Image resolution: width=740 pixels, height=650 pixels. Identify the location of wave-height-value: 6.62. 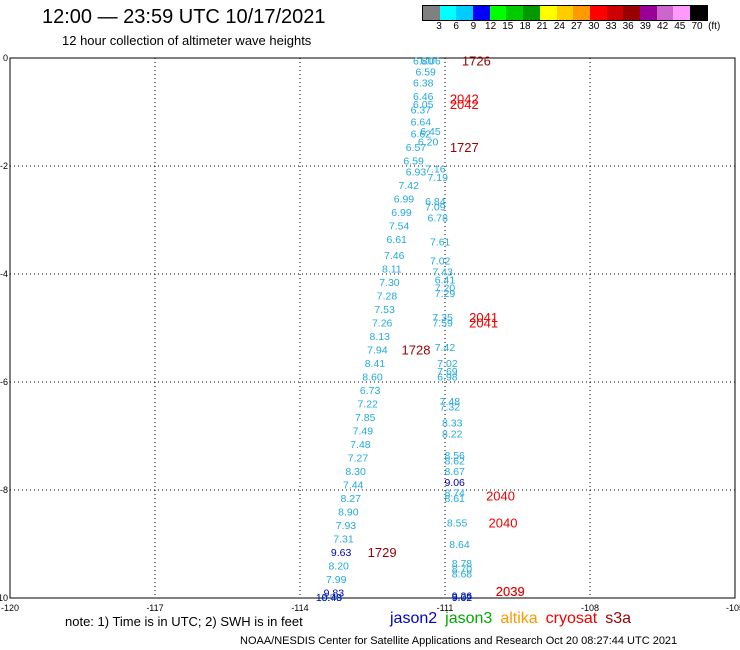
(421, 135).